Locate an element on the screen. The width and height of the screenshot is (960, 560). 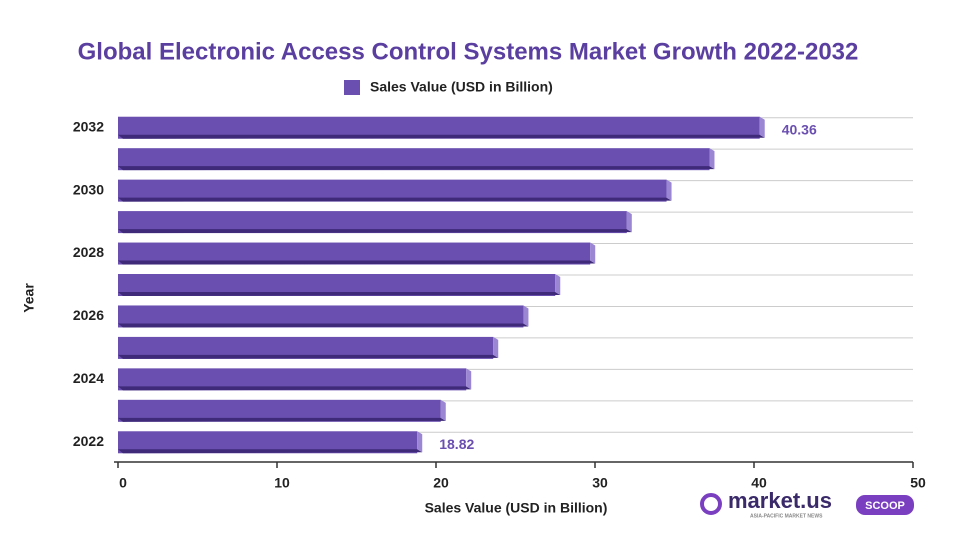
value-label: 18.82 is located at coordinates (456, 444).